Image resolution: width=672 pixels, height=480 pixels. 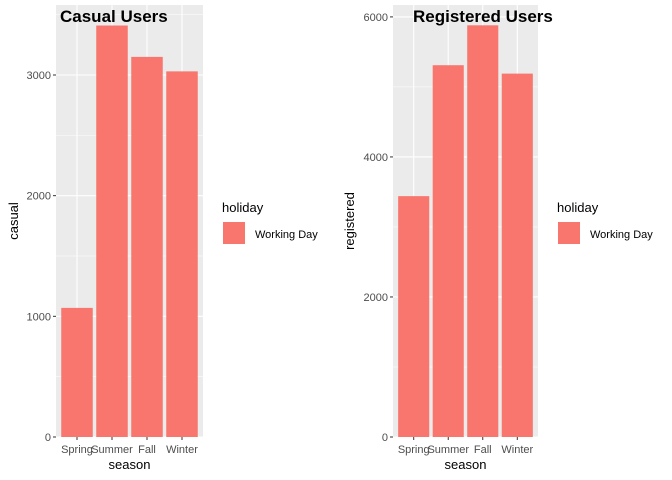 I want to click on y-tick-label: 3000, so click(x=39, y=76).